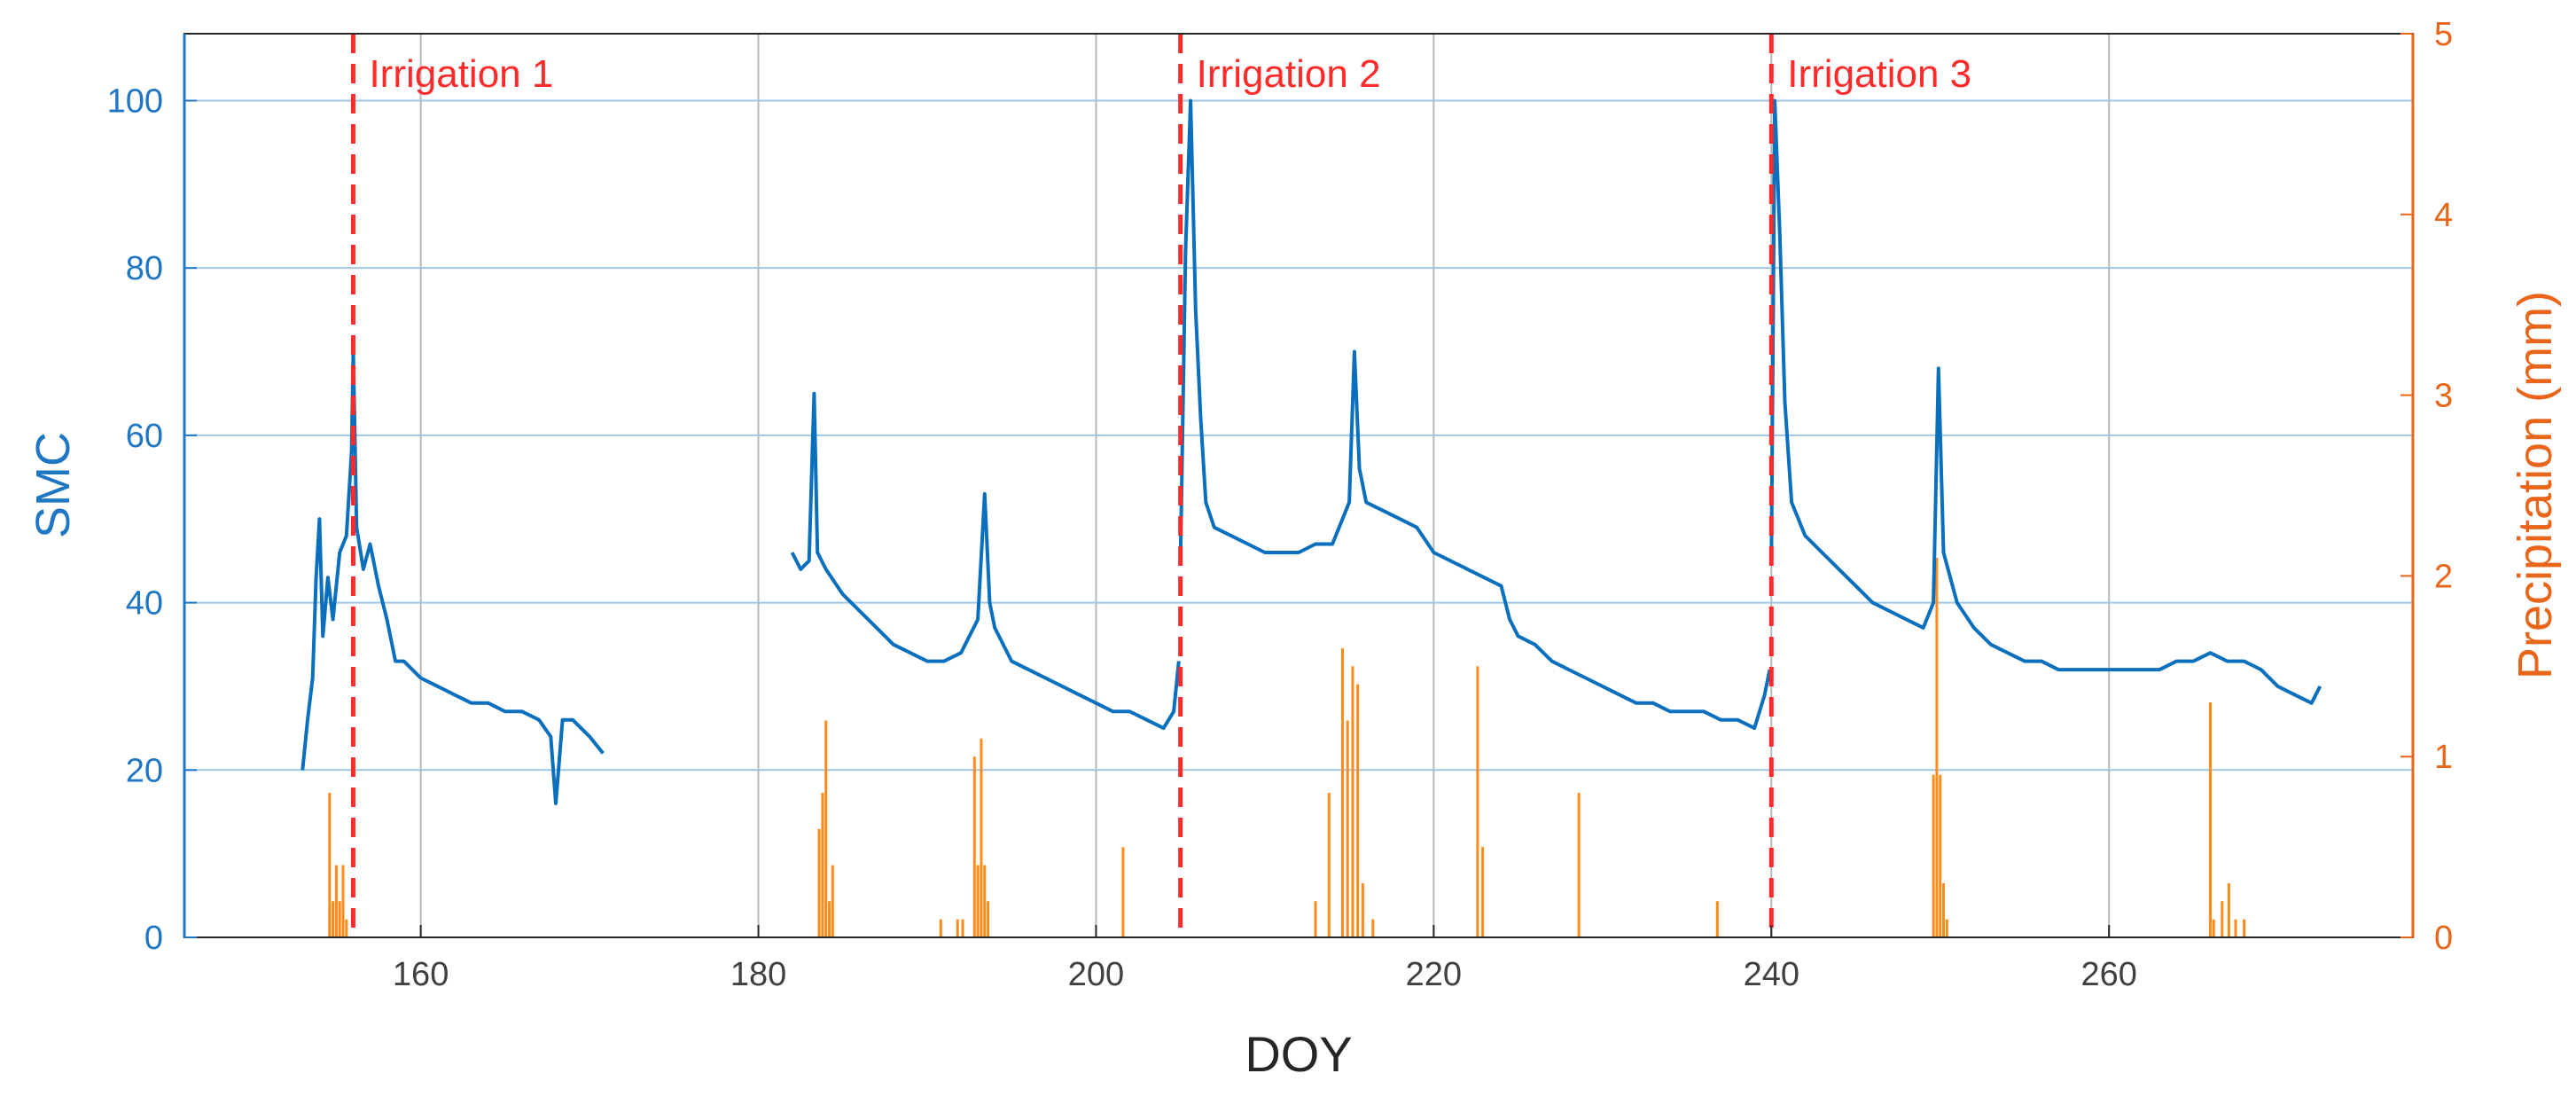 The image size is (2576, 1097). I want to click on x-tick-label: 220, so click(1434, 974).